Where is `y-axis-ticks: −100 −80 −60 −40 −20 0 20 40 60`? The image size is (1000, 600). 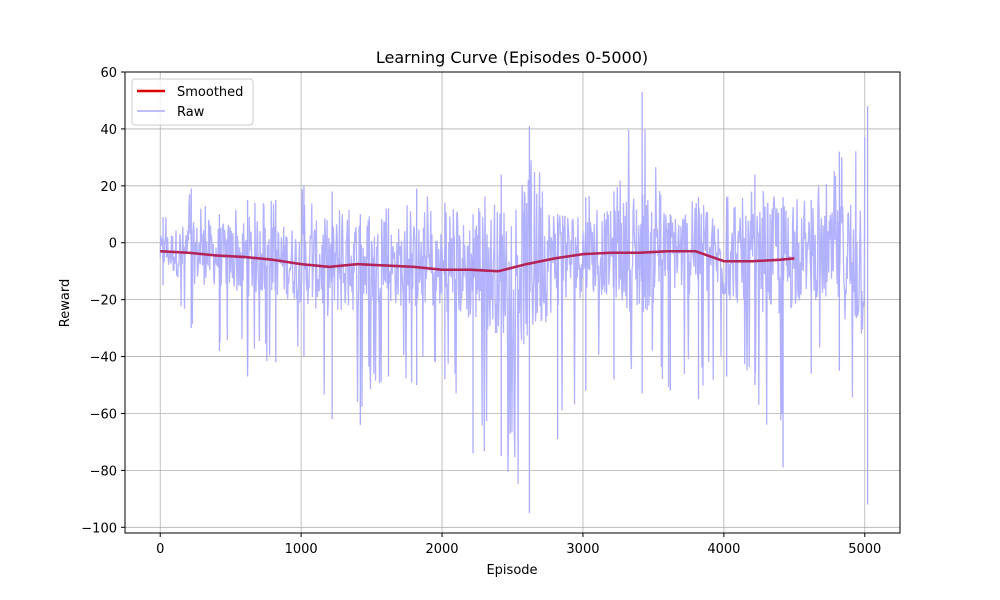
y-axis-ticks: −100 −80 −60 −40 −20 0 20 40 60 is located at coordinates (103, 301).